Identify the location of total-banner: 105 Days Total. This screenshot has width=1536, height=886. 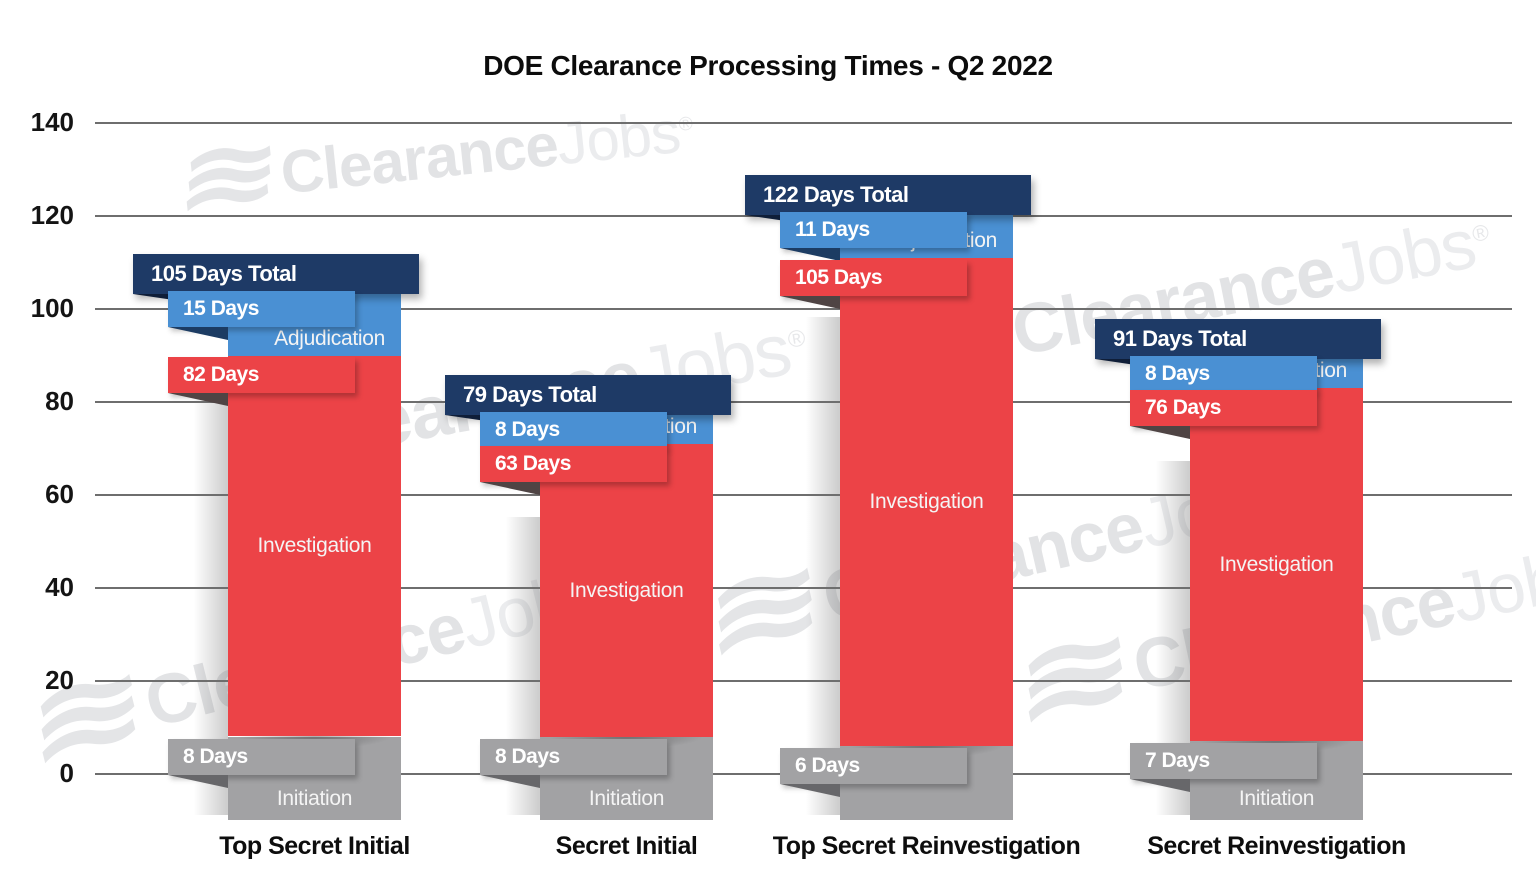
(276, 274).